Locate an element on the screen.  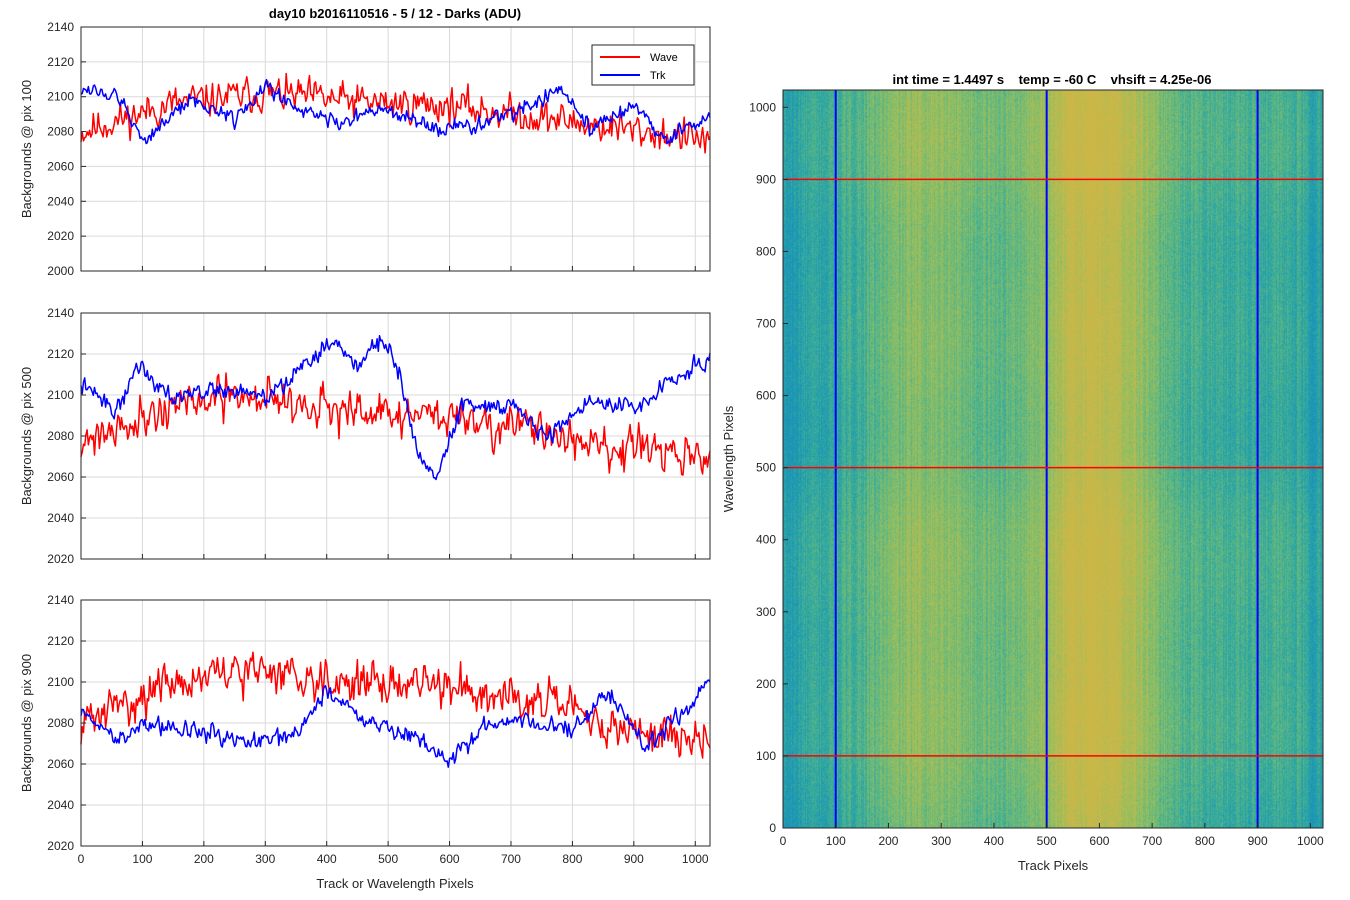
x-tick-label: 300 is located at coordinates (265, 859).